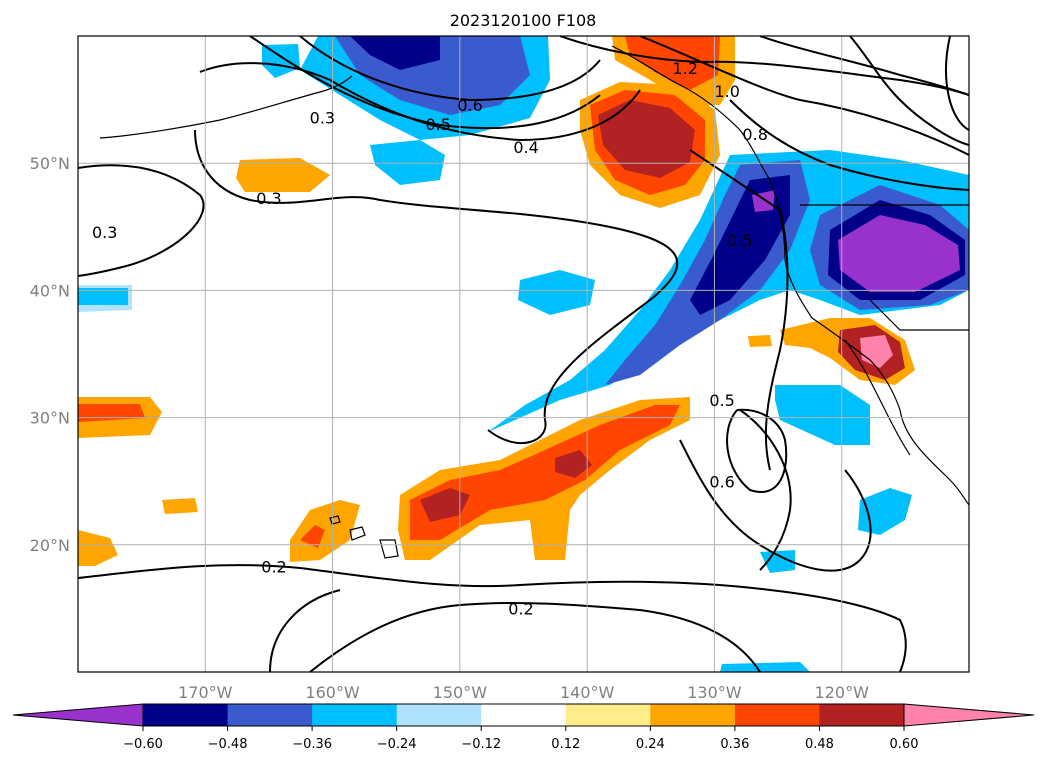  Describe the element at coordinates (885, 511) in the screenshot. I see `neg-anomaly-20n-118w` at that location.